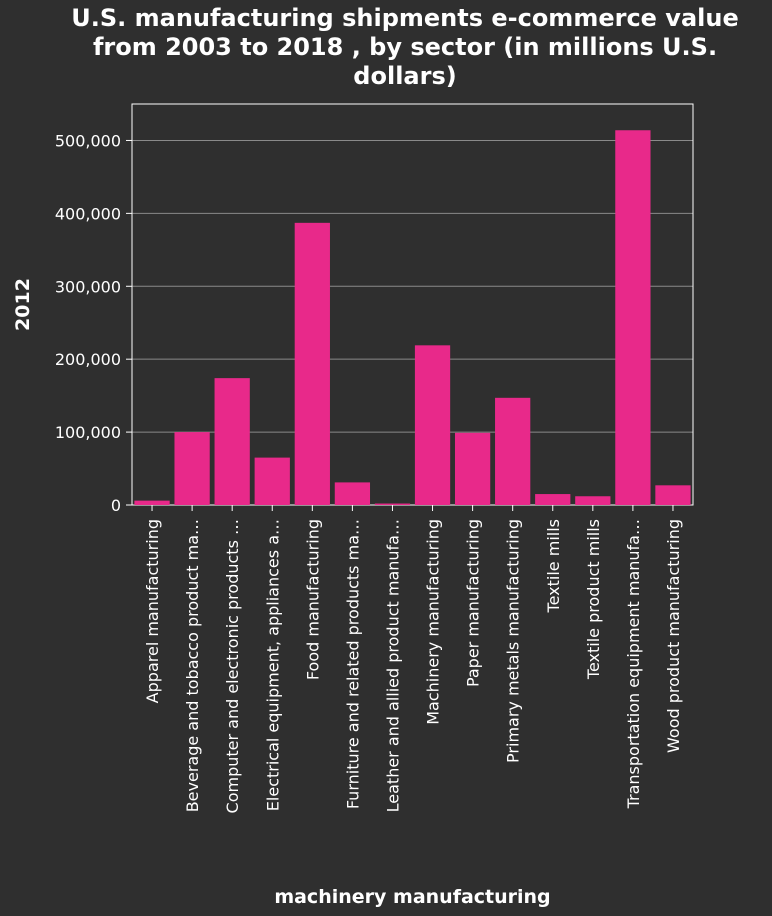 The image size is (772, 916). Describe the element at coordinates (312, 599) in the screenshot. I see `x-tick-label: Food manufacturing` at that location.